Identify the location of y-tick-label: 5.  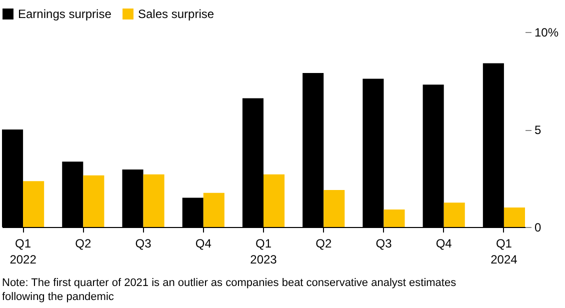
(538, 130).